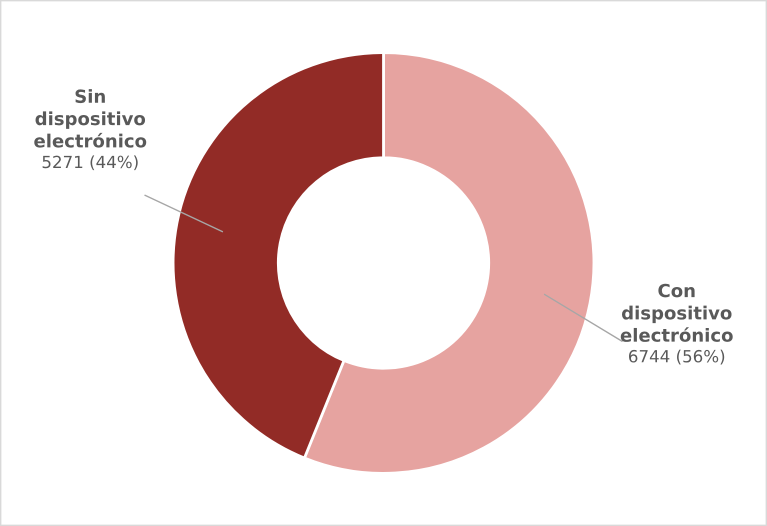  I want to click on data-label: 5271 (44%), so click(90, 162).